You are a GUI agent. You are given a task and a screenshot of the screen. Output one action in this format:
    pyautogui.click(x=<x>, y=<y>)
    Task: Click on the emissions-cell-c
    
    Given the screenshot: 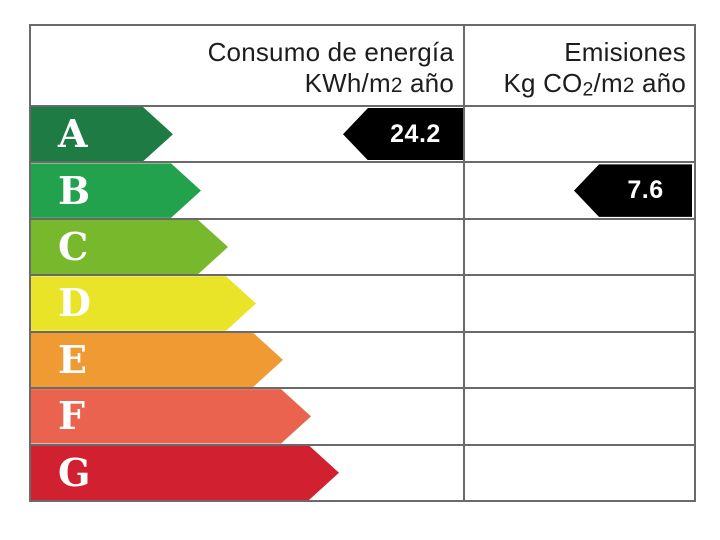 What is the action you would take?
    pyautogui.click(x=578, y=247)
    